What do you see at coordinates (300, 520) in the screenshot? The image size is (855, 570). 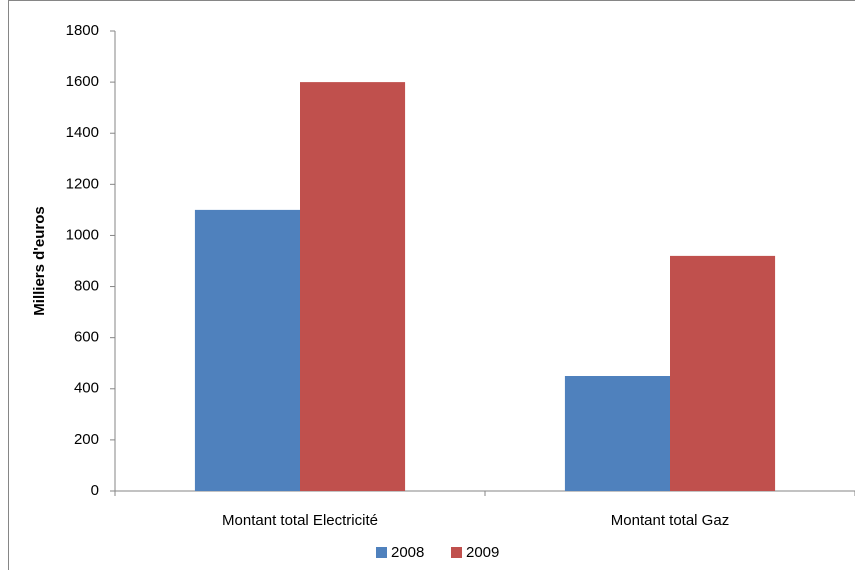 I see `x-tick-label: Montant total Electricité` at bounding box center [300, 520].